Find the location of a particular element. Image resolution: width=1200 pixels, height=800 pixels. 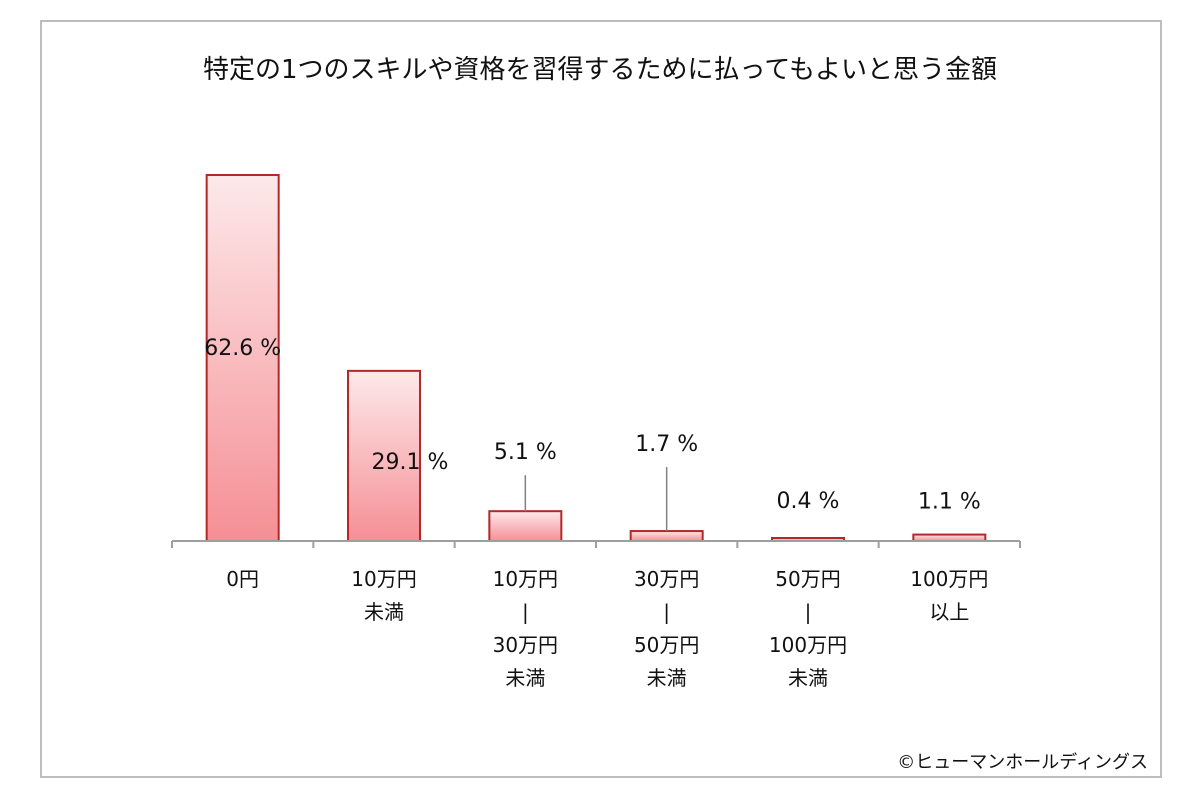

category-label: 0円 is located at coordinates (242, 579).